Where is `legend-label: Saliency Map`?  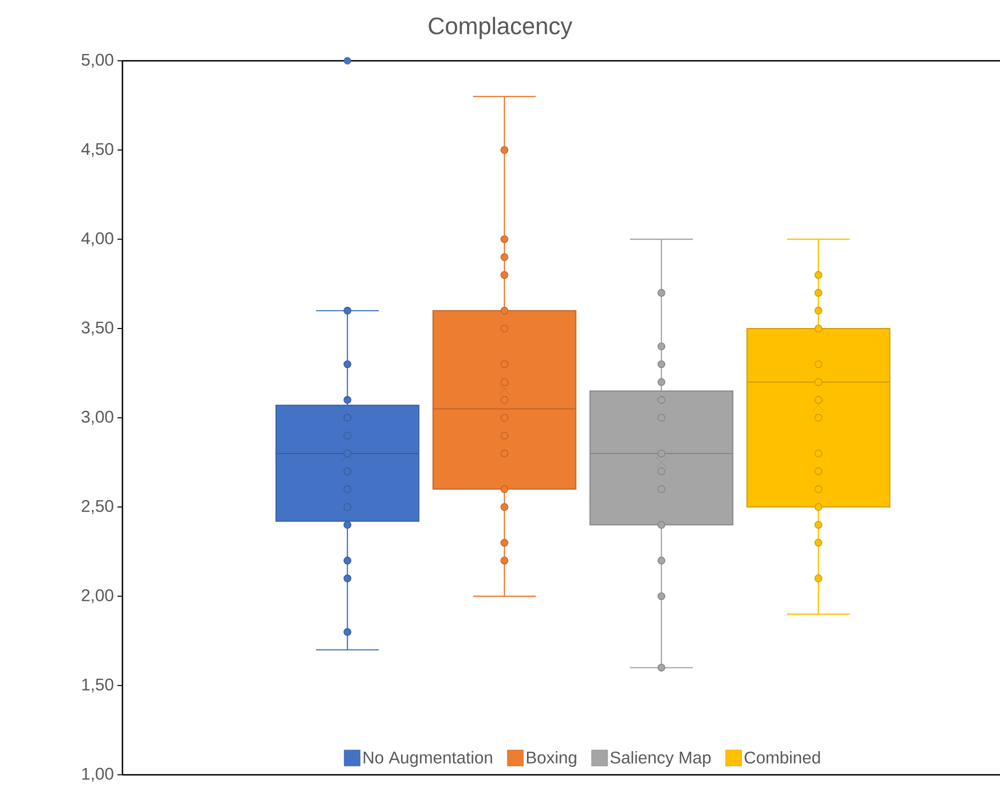
legend-label: Saliency Map is located at coordinates (660, 759).